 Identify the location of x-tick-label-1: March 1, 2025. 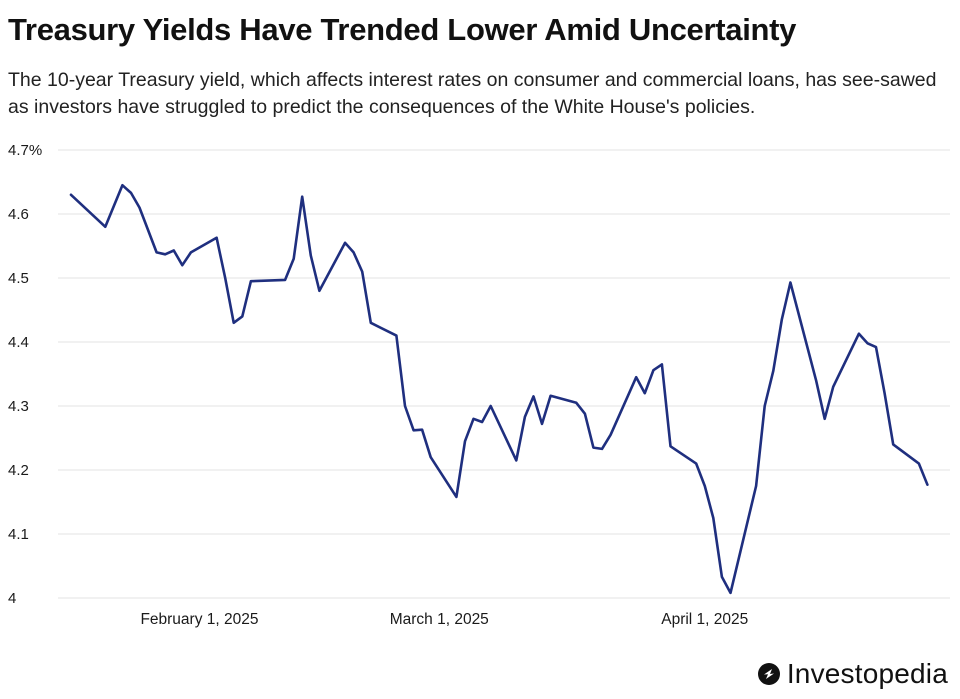
(439, 619).